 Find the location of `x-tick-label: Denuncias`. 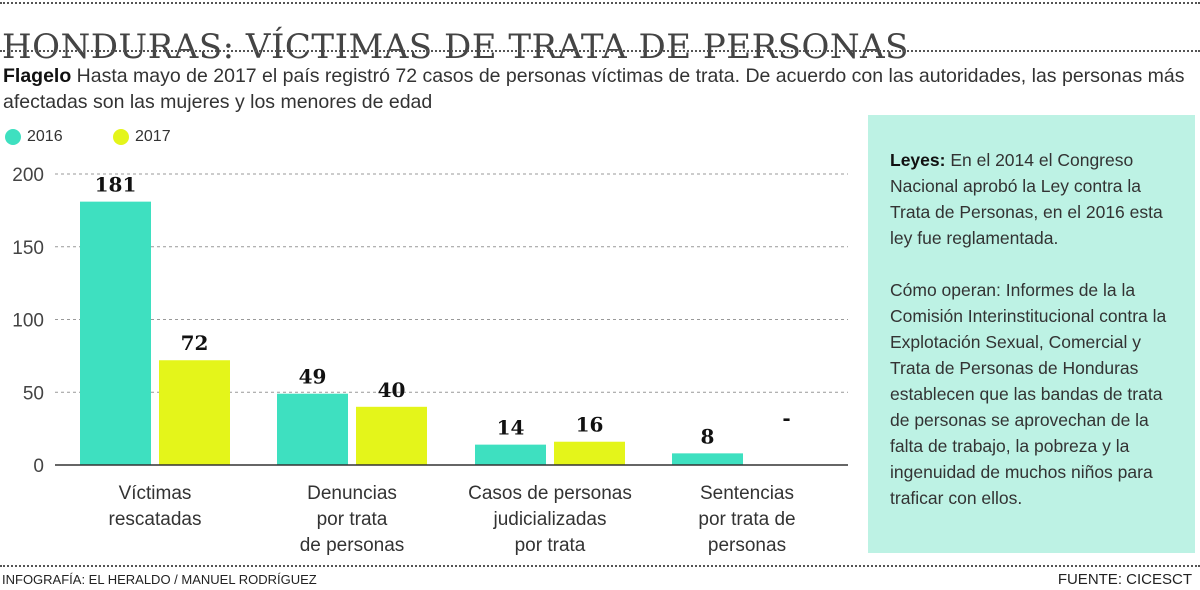

x-tick-label: Denuncias is located at coordinates (352, 493).